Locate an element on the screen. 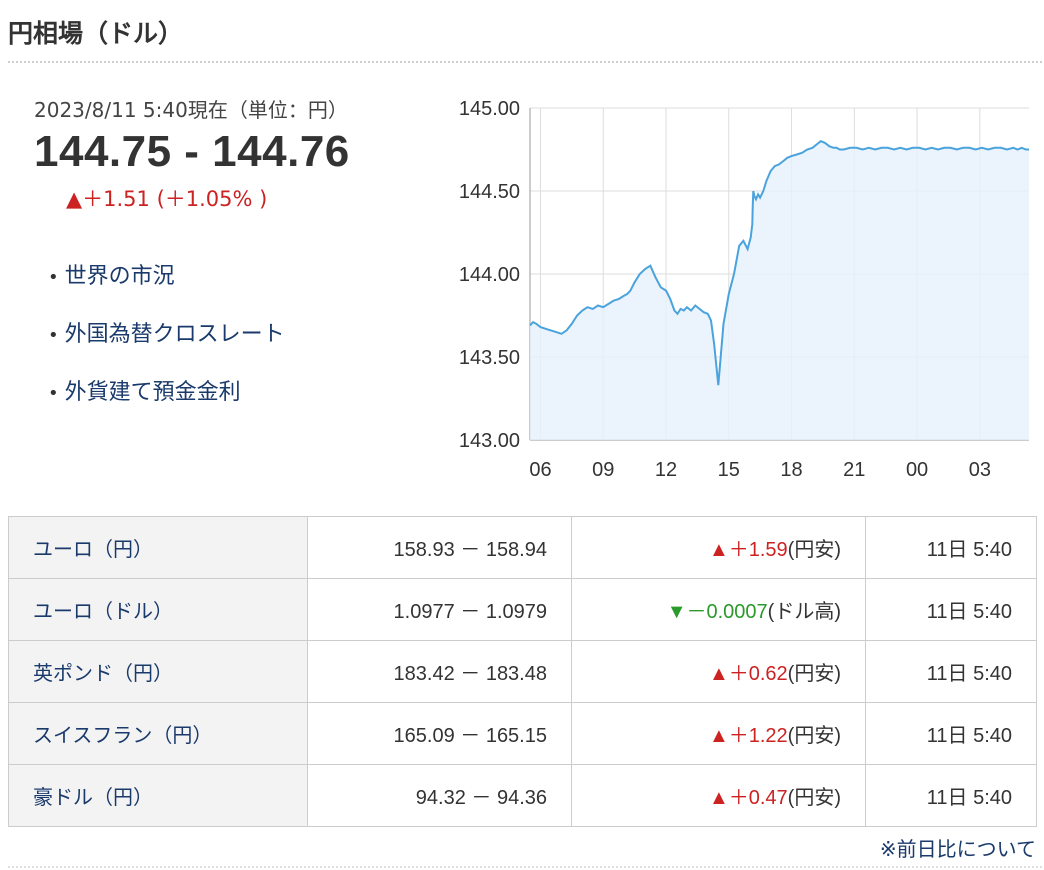 This screenshot has height=870, width=1044. currency-change: ▲＋1.59(円安) is located at coordinates (718, 547).